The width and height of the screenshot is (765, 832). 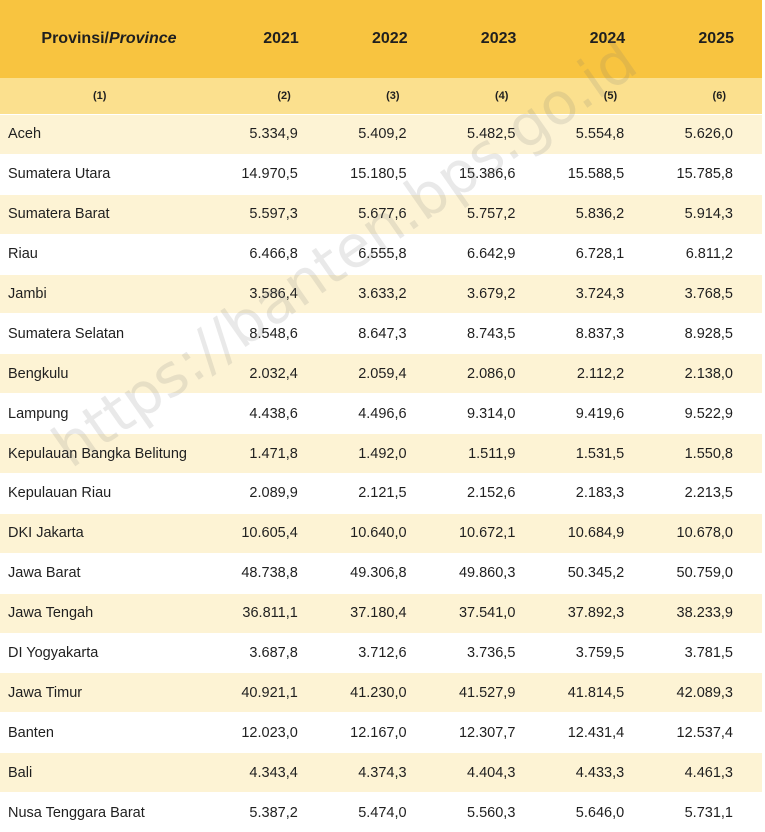 I want to click on year-header: 2023, so click(x=490, y=39).